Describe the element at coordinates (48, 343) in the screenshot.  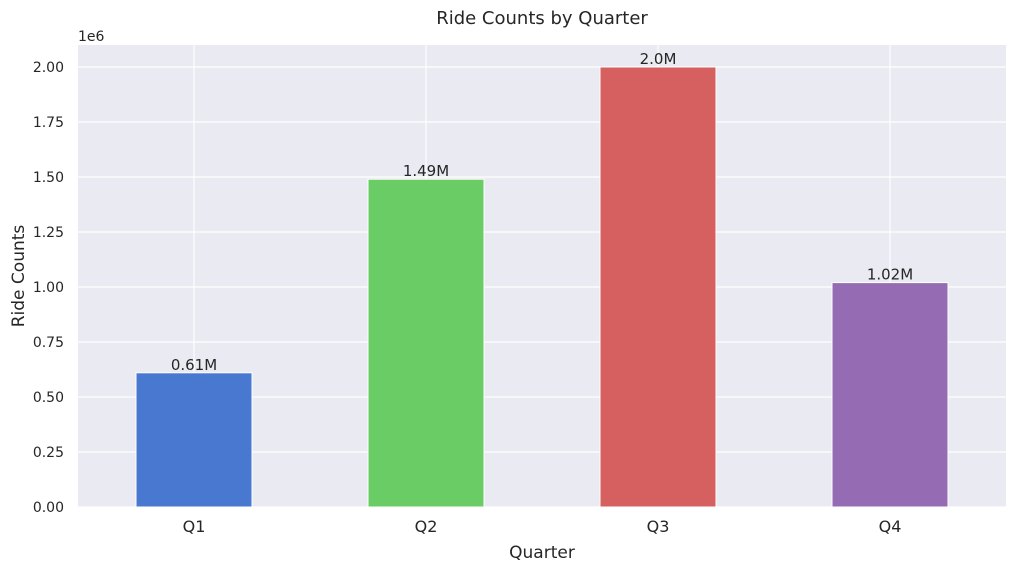
I see `y-tick-label: 0.75` at that location.